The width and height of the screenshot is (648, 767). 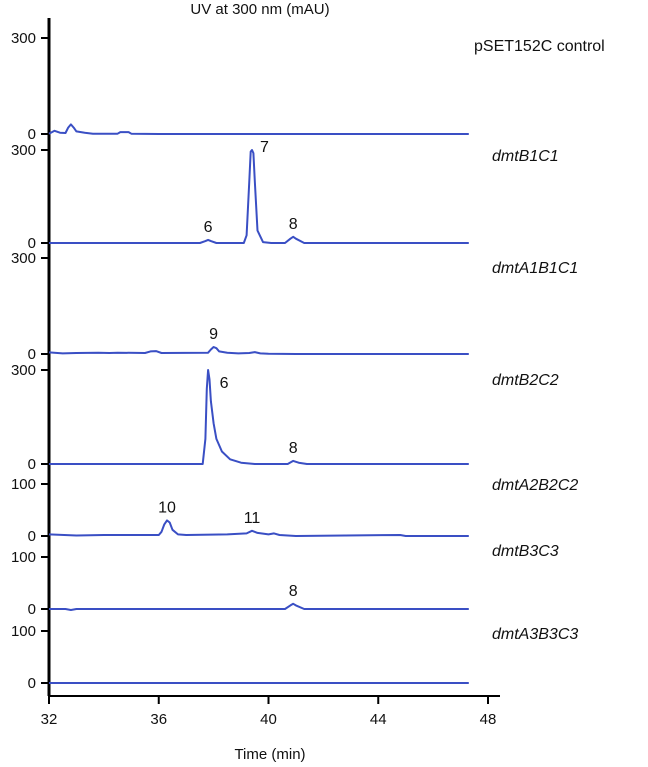 What do you see at coordinates (294, 510) in the screenshot?
I see `trace-dmtA2B2C2: 0 100 10 11 dmtA2B2C2` at bounding box center [294, 510].